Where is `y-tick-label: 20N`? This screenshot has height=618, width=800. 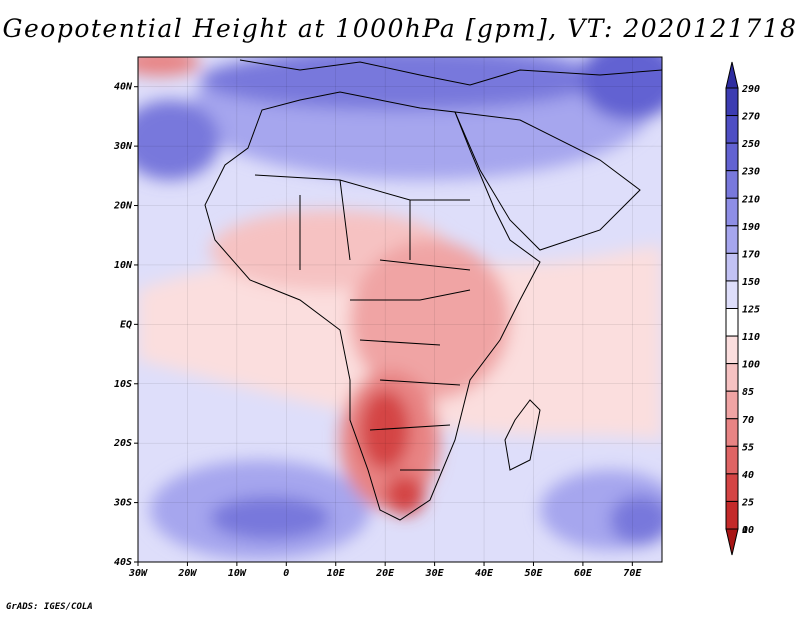
y-tick-label: 20N is located at coordinates (123, 206).